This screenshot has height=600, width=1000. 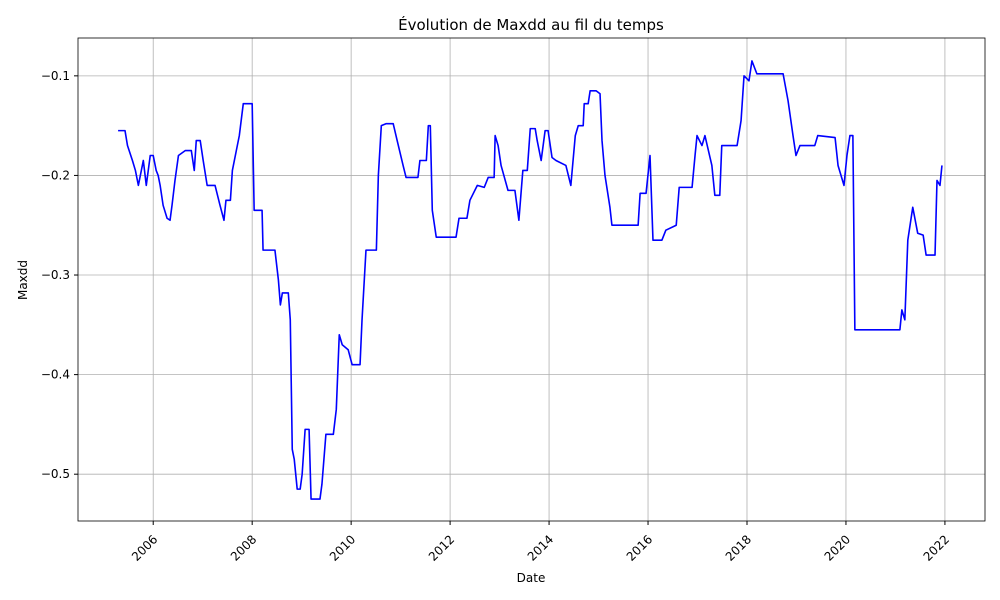 I want to click on x-axis-label: Date, so click(x=531, y=578).